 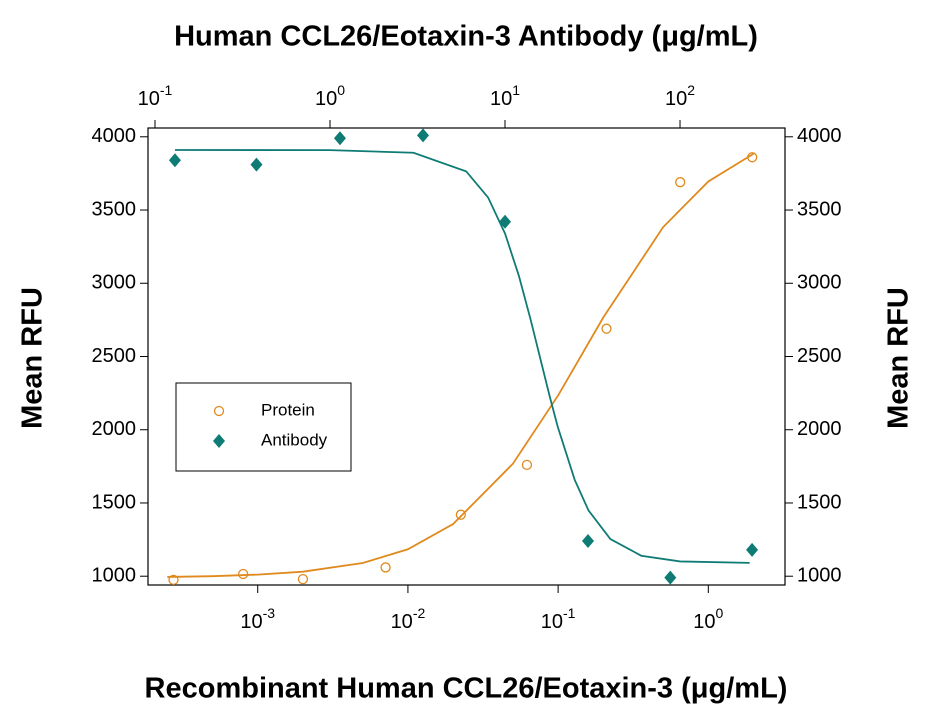 I want to click on top-axis-label: Human CCL26/Eotaxin-3 Antibody (μg/mL), so click(x=466, y=37).